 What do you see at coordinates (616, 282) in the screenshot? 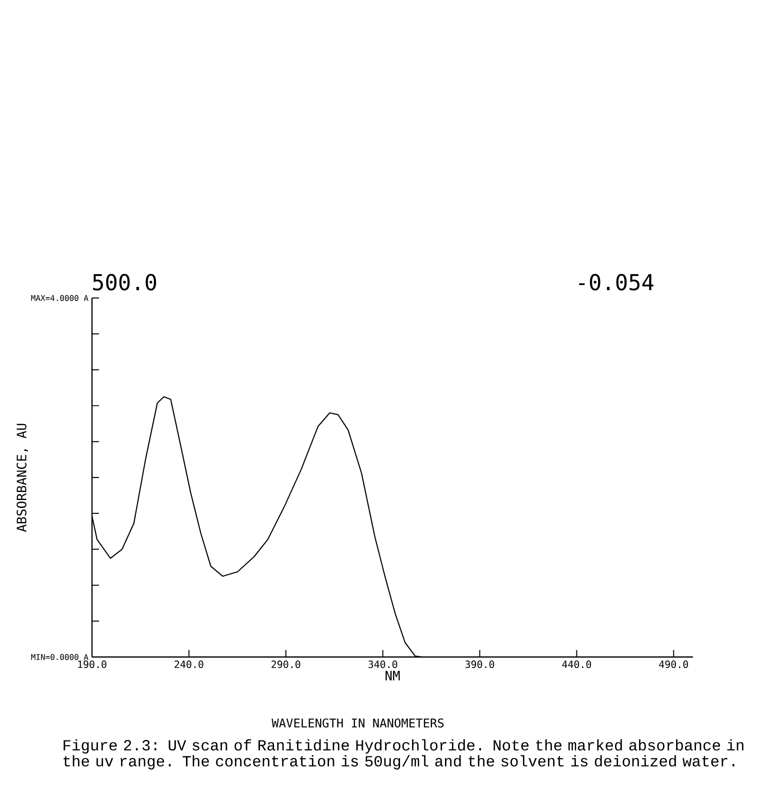
I see `text: -0.054` at bounding box center [616, 282].